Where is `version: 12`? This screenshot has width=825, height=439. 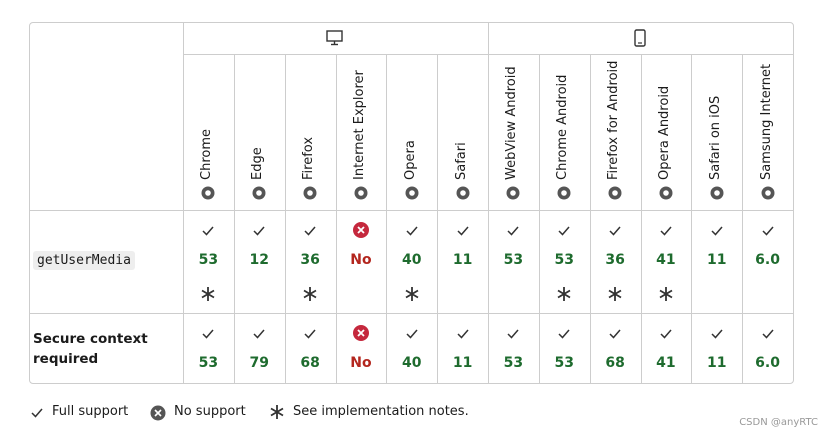 version: 12 is located at coordinates (259, 260).